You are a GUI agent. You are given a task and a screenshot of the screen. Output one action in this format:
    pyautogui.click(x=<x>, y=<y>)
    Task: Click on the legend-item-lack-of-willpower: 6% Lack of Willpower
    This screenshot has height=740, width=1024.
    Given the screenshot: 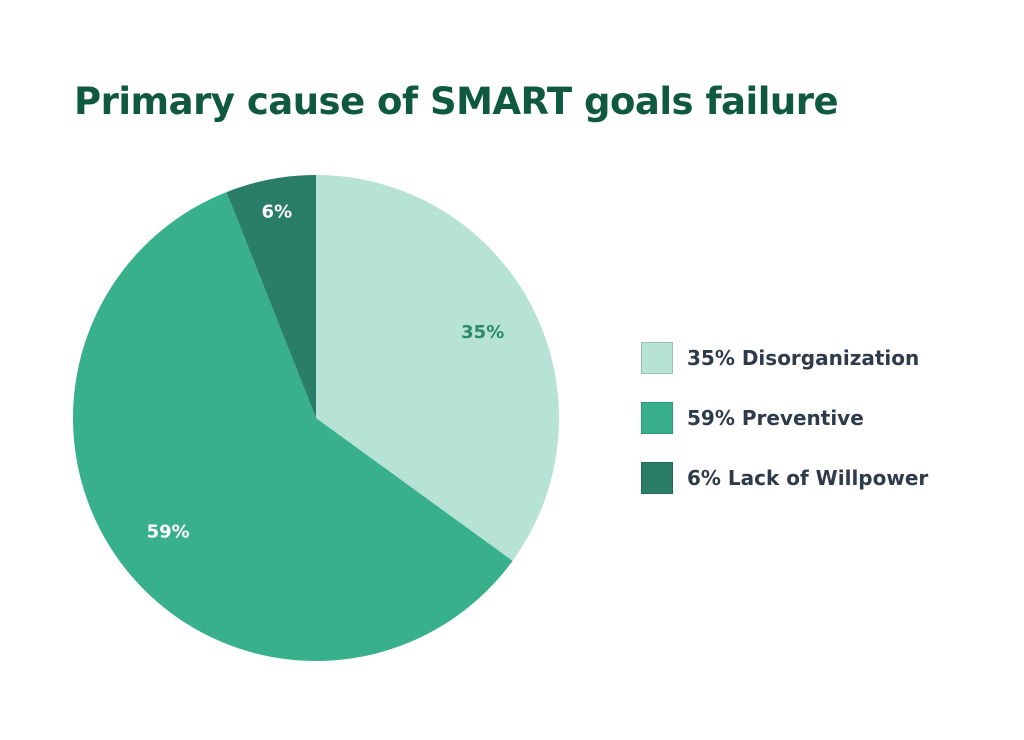 What is the action you would take?
    pyautogui.click(x=784, y=478)
    